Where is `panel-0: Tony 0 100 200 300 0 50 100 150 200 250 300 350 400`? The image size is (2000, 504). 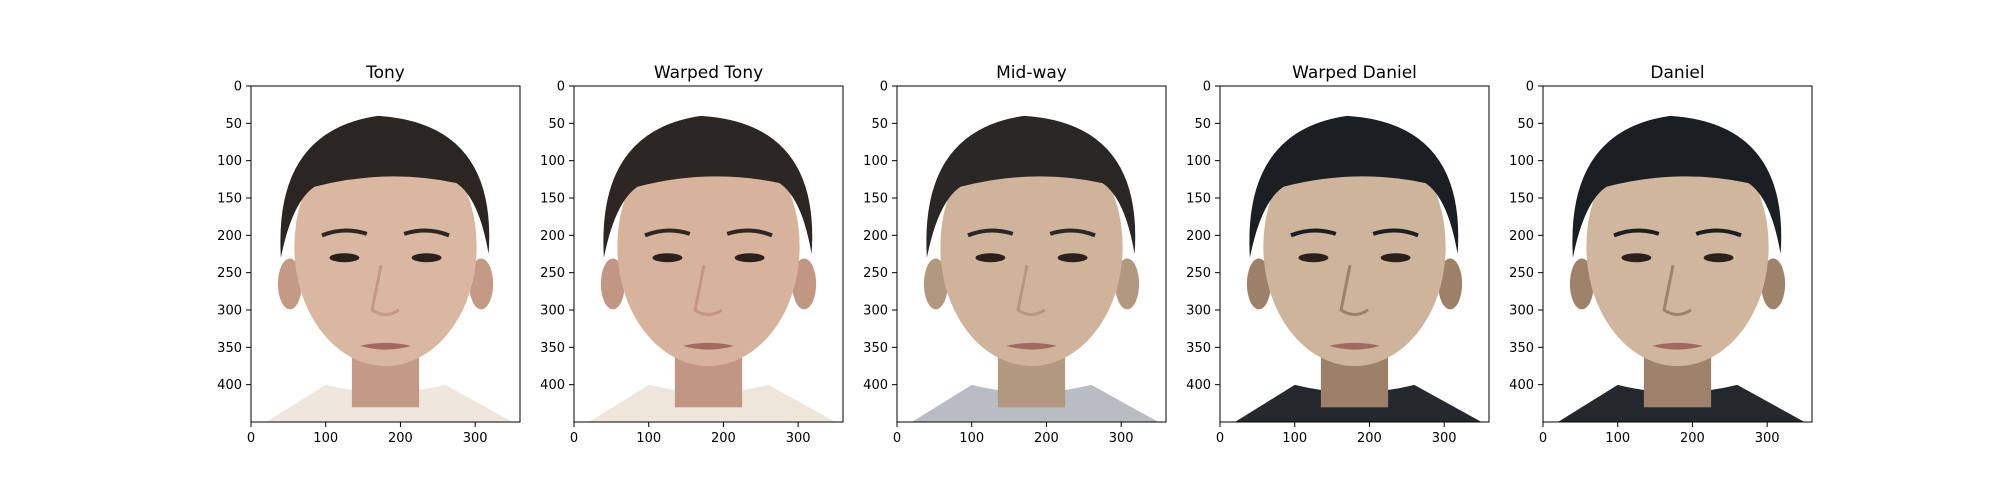
panel-0: Tony 0 100 200 300 0 50 100 150 200 250 300 350 400 is located at coordinates (369, 254).